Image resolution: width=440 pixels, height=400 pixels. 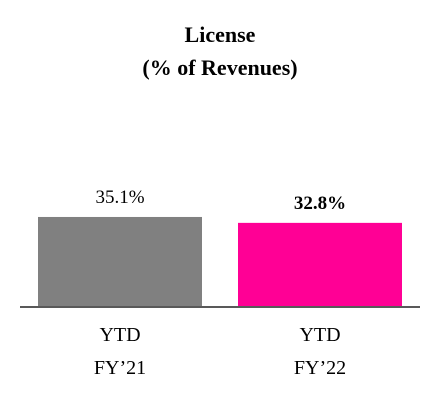 I want to click on value-label: 32.8%, so click(x=320, y=203).